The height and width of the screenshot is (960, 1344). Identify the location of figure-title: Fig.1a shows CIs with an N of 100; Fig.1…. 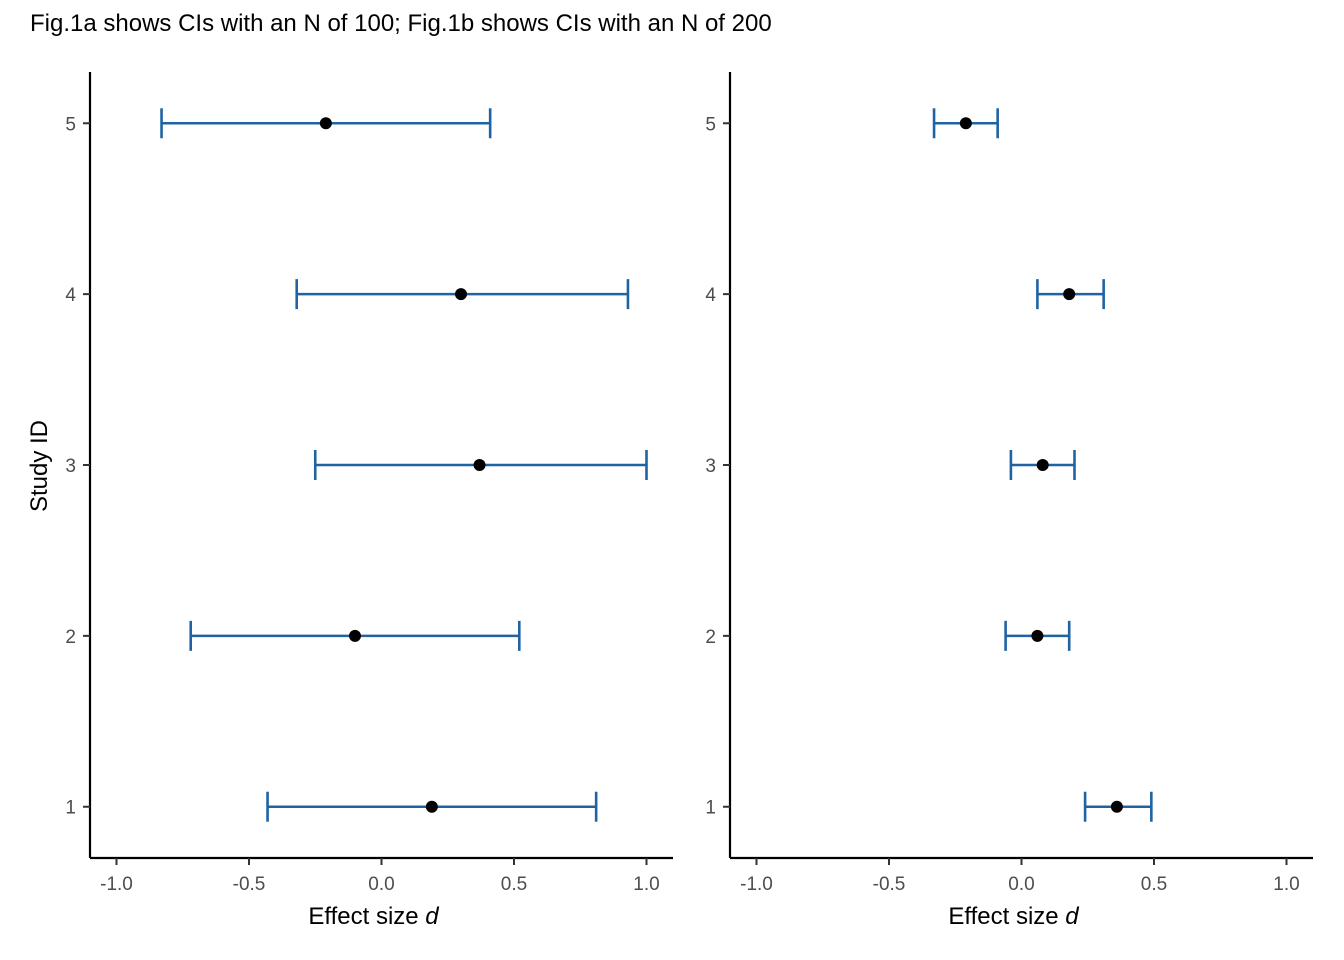
(401, 23).